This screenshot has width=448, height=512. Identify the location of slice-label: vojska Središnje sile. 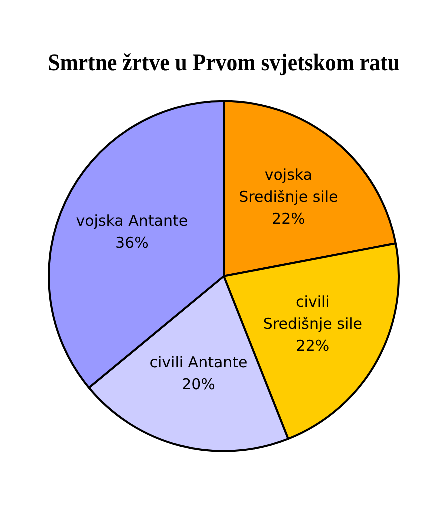
(288, 186).